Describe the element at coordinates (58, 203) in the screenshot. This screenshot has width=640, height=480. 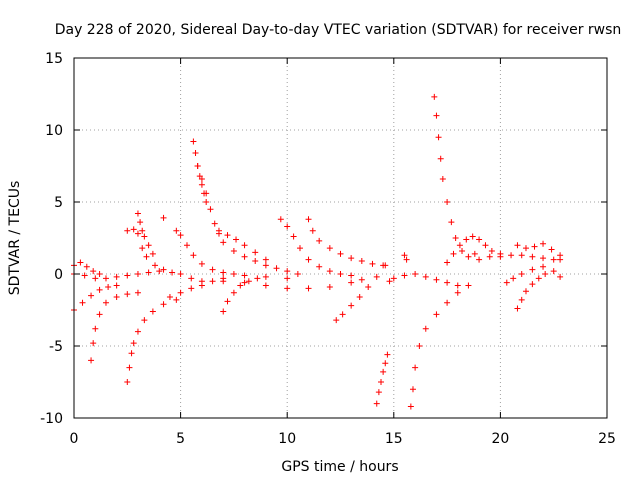
I see `y-tick-label: 5` at that location.